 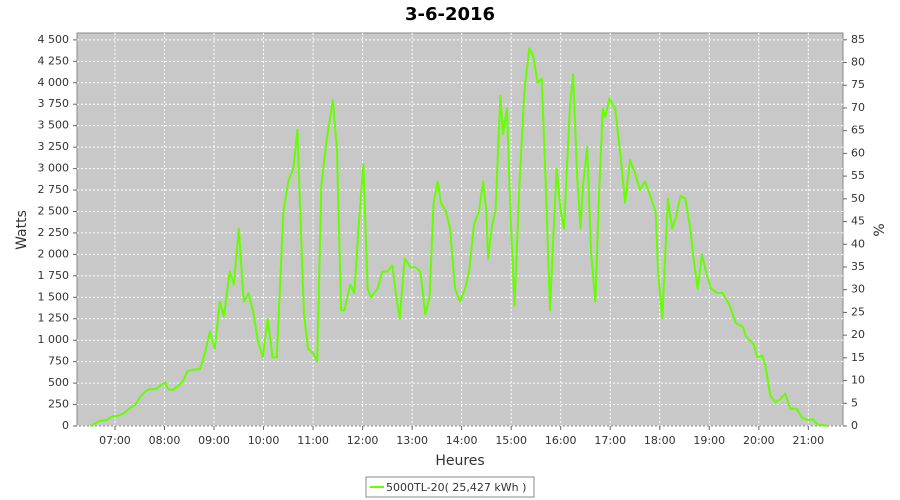 I want to click on y2-tick-label: 30, so click(x=858, y=289).